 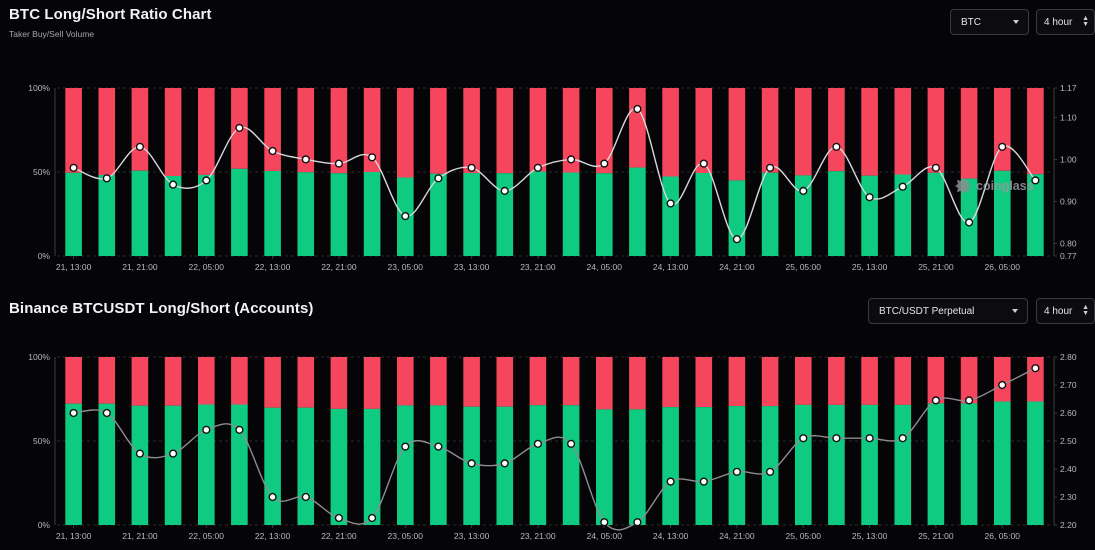 What do you see at coordinates (39, 357) in the screenshot?
I see `left-tick-label: 100%` at bounding box center [39, 357].